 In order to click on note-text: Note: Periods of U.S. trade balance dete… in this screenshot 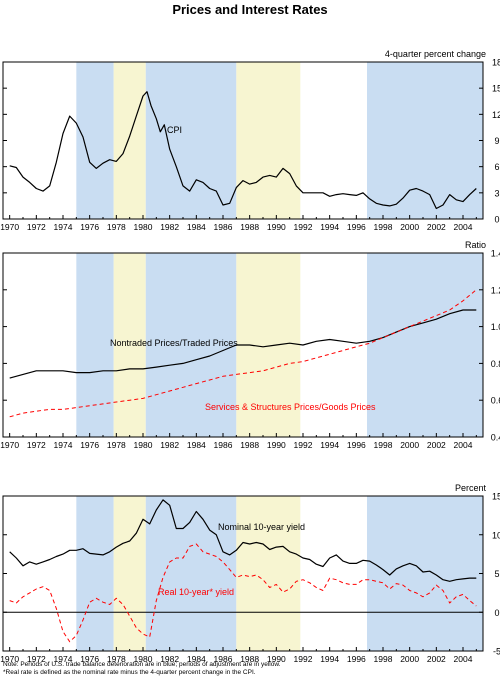, I will do `click(142, 664)`.